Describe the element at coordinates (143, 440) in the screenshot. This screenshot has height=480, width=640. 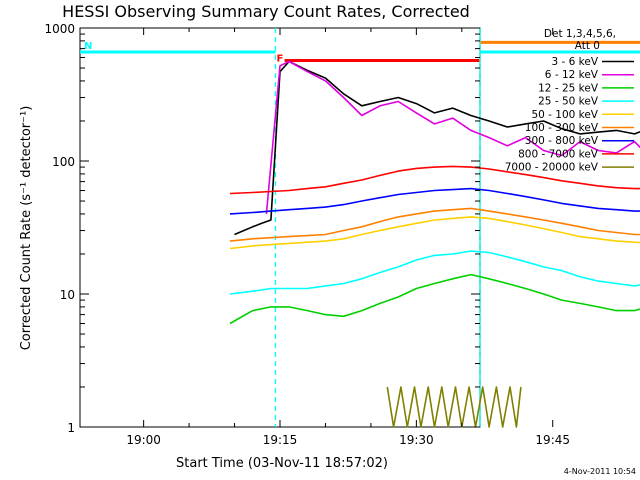
I see `x-tick-label: 19:00` at that location.